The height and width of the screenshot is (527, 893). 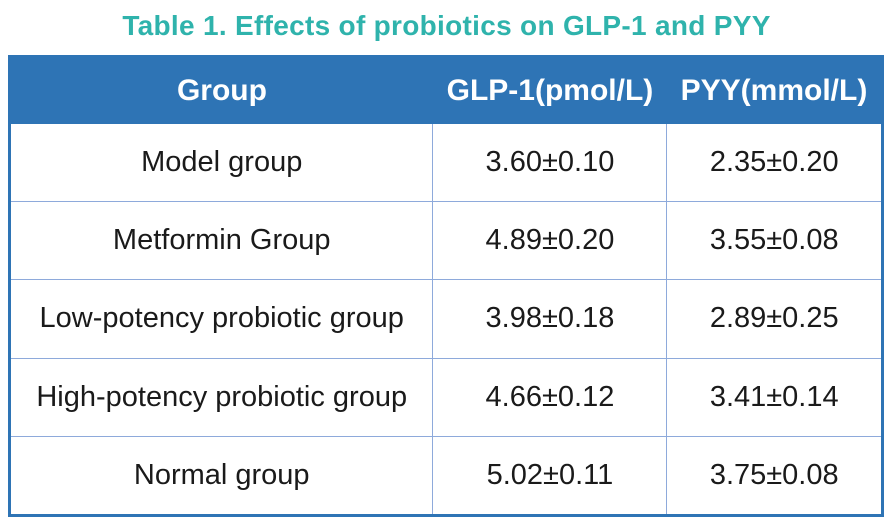 I want to click on cell-pyy: 2.89±0.25, so click(x=773, y=319).